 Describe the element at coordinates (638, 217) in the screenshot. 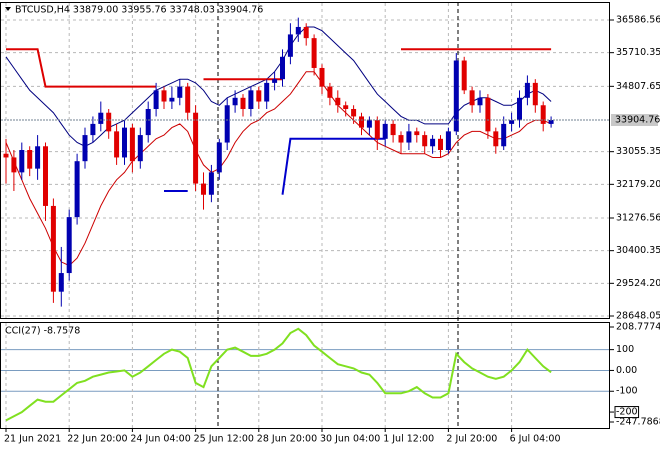

I see `y-tick-label: 31276.56` at that location.